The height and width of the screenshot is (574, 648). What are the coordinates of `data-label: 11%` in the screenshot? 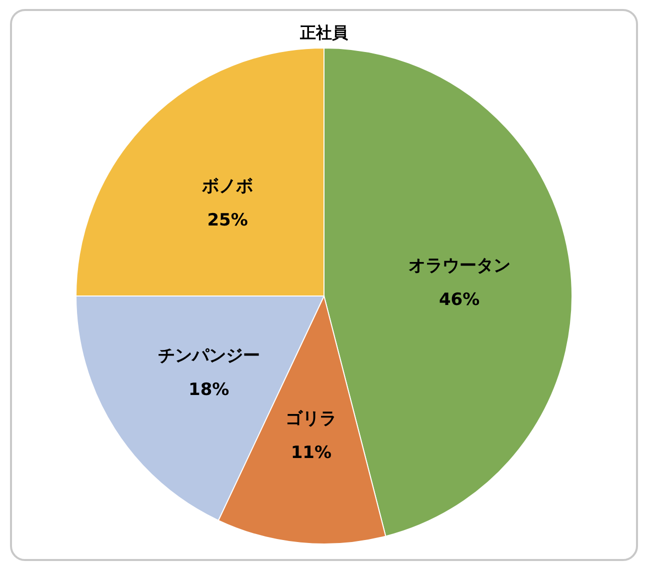 It's located at (311, 452).